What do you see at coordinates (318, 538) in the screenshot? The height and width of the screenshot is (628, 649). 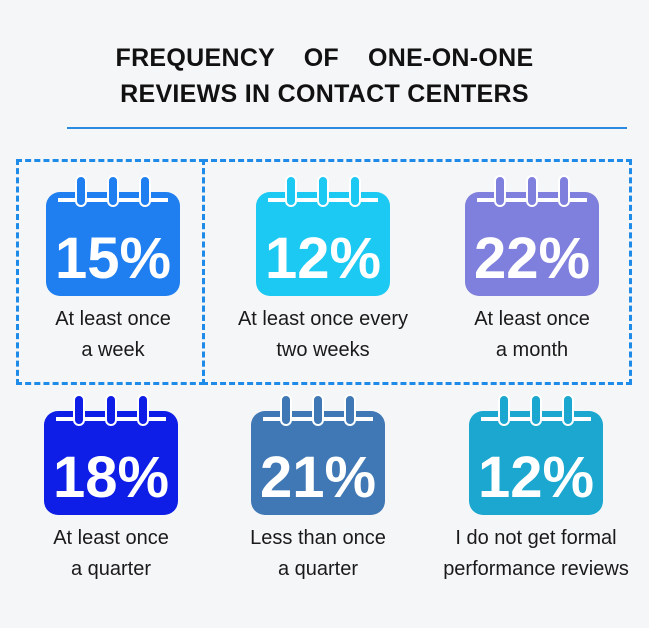 I see `stat-label-line-1: Less than once` at bounding box center [318, 538].